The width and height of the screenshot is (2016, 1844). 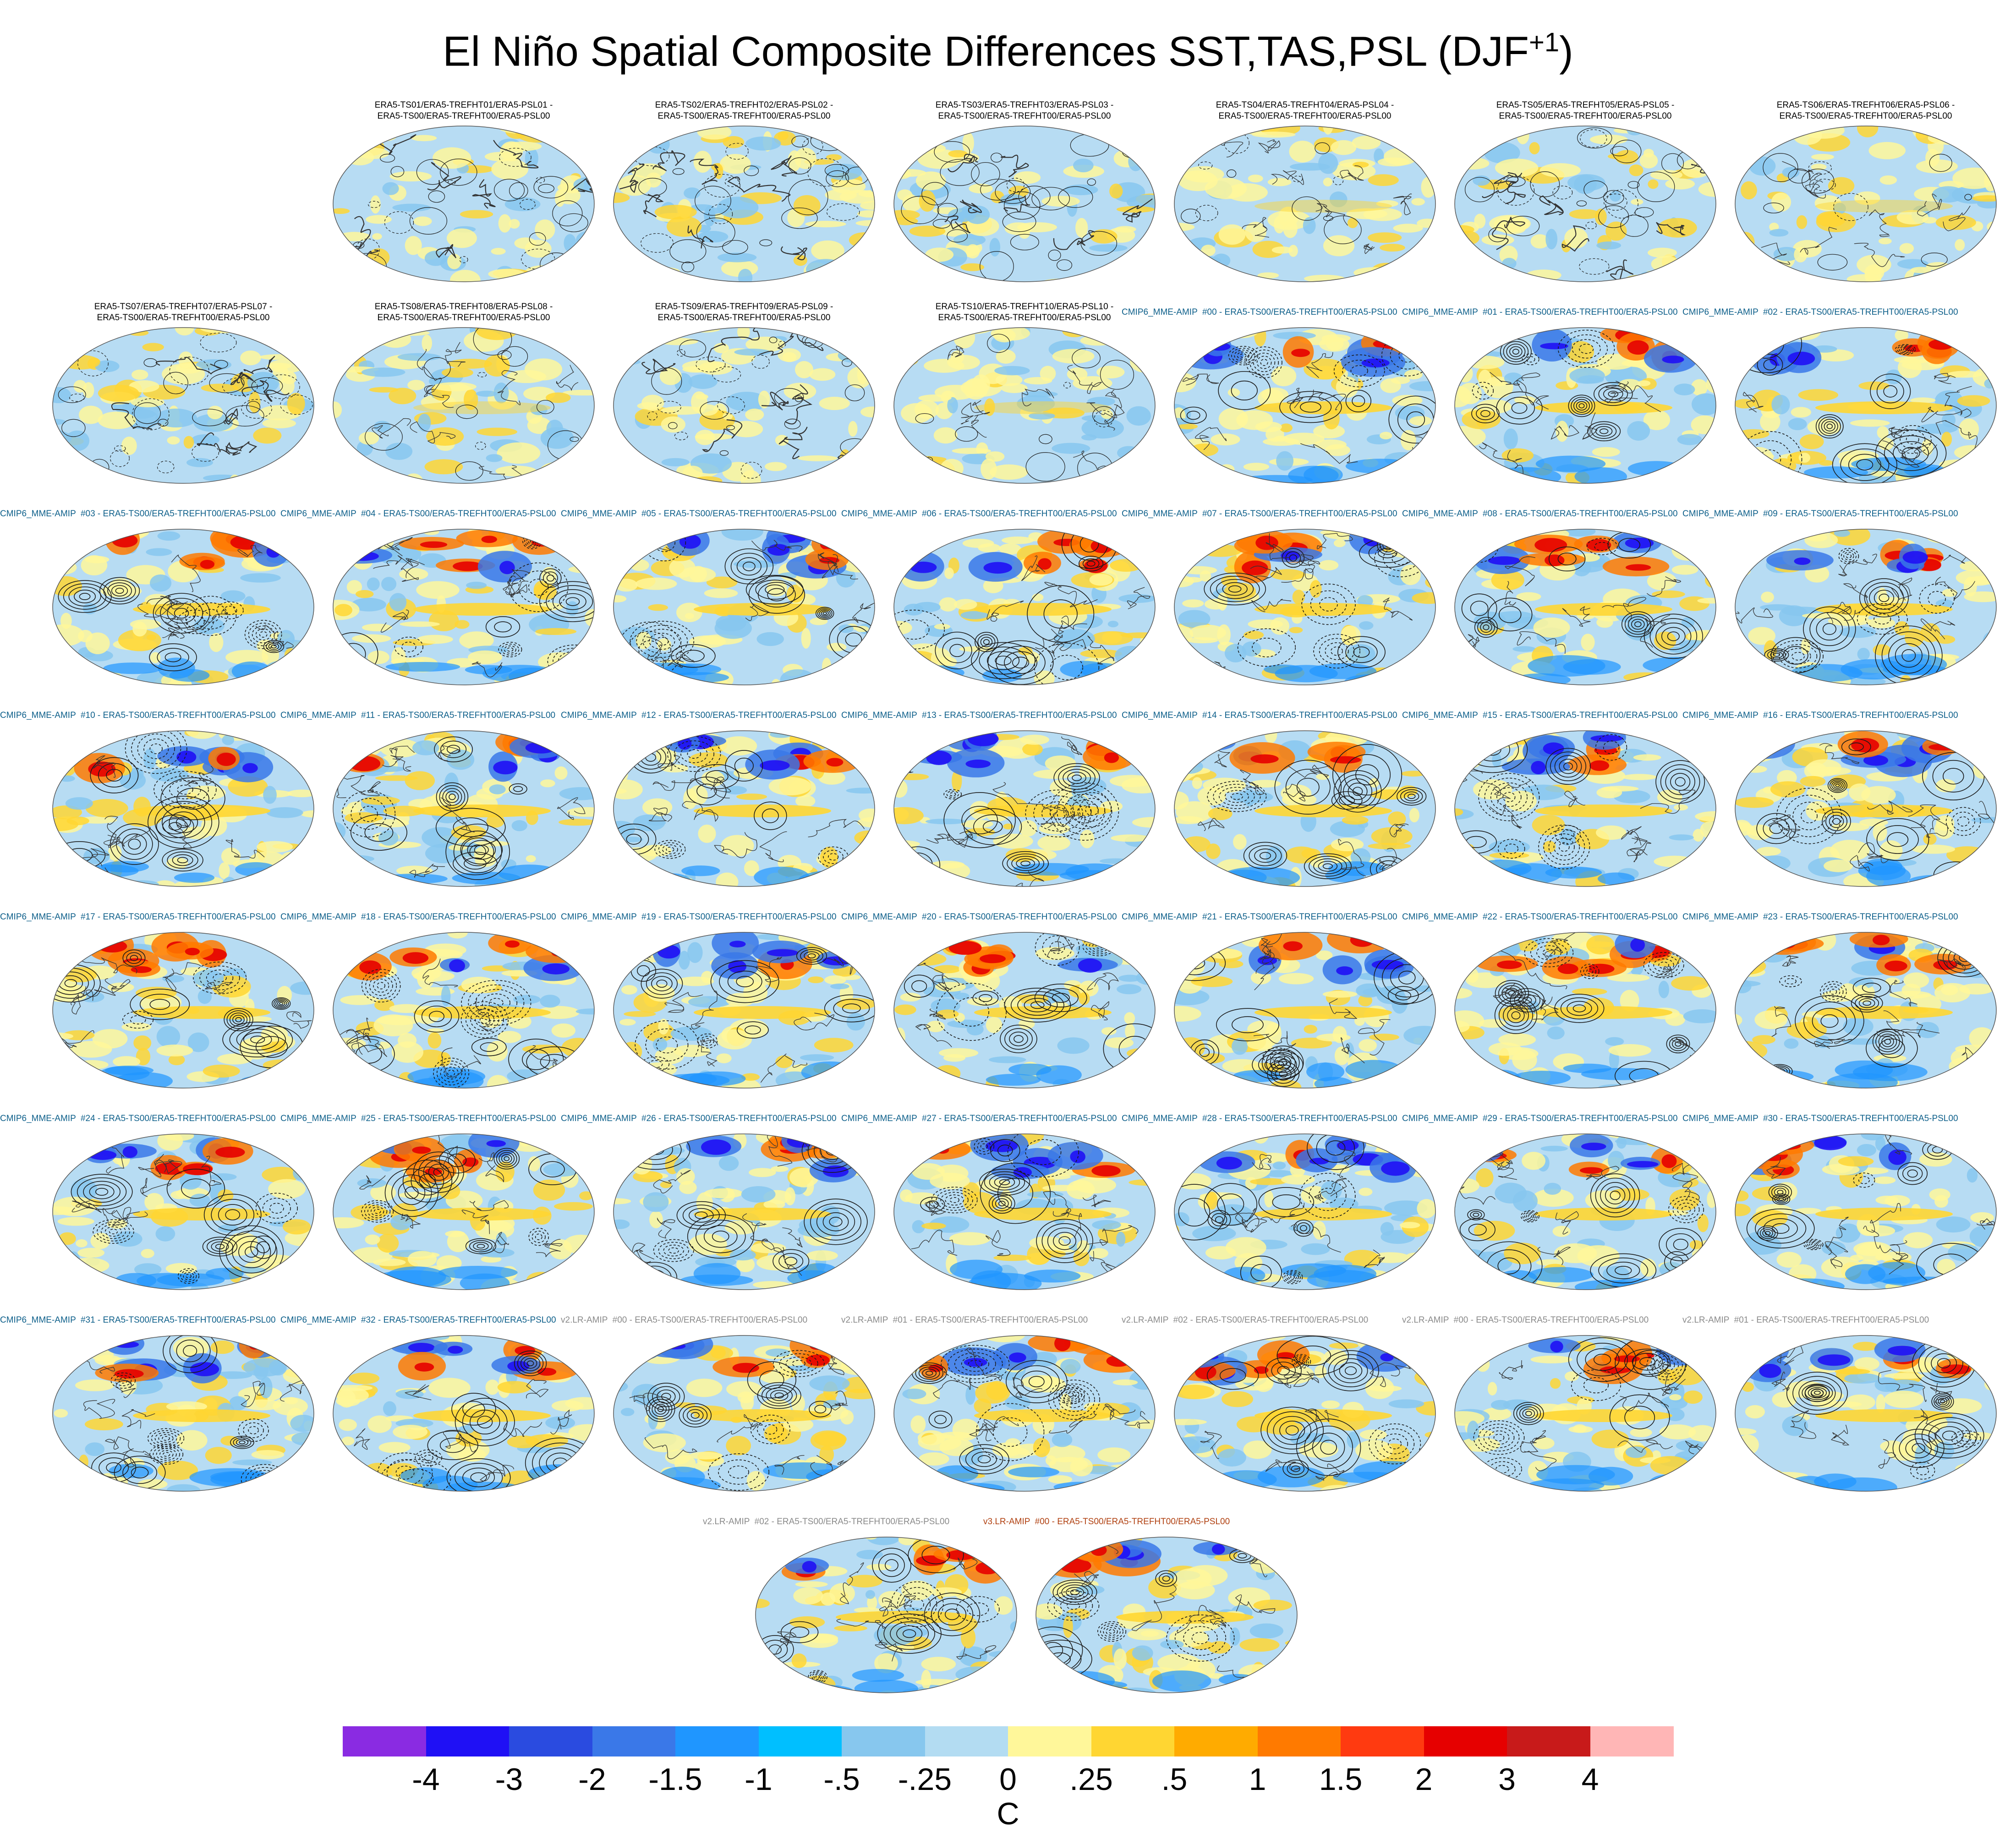 What do you see at coordinates (758, 1779) in the screenshot?
I see `colorbar-tick-label: -1` at bounding box center [758, 1779].